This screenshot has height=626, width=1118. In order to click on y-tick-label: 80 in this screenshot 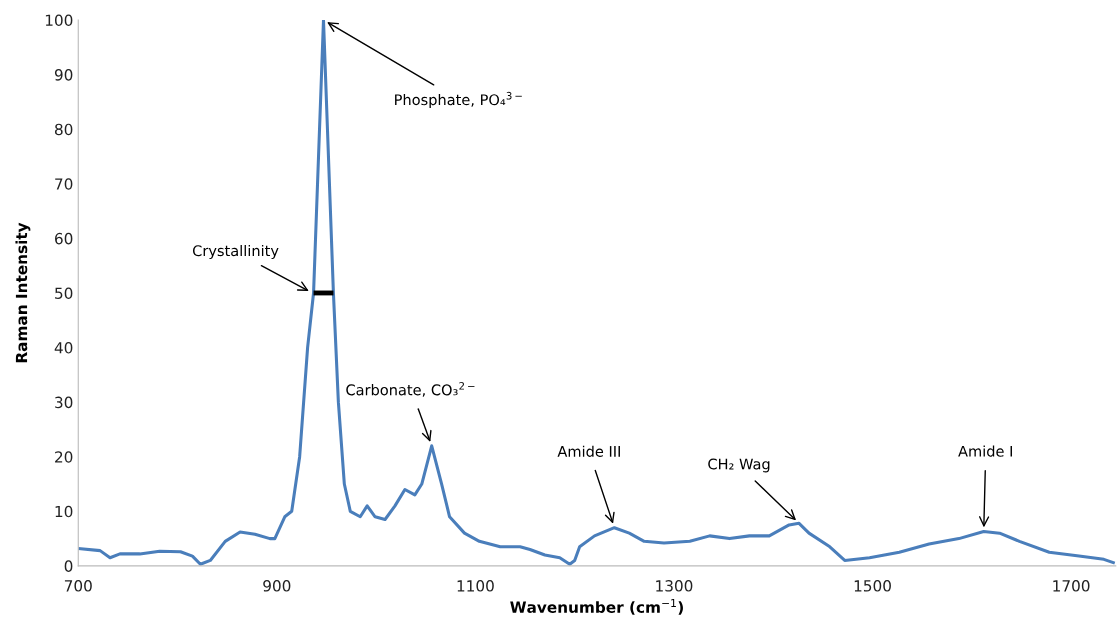, I will do `click(63, 129)`.